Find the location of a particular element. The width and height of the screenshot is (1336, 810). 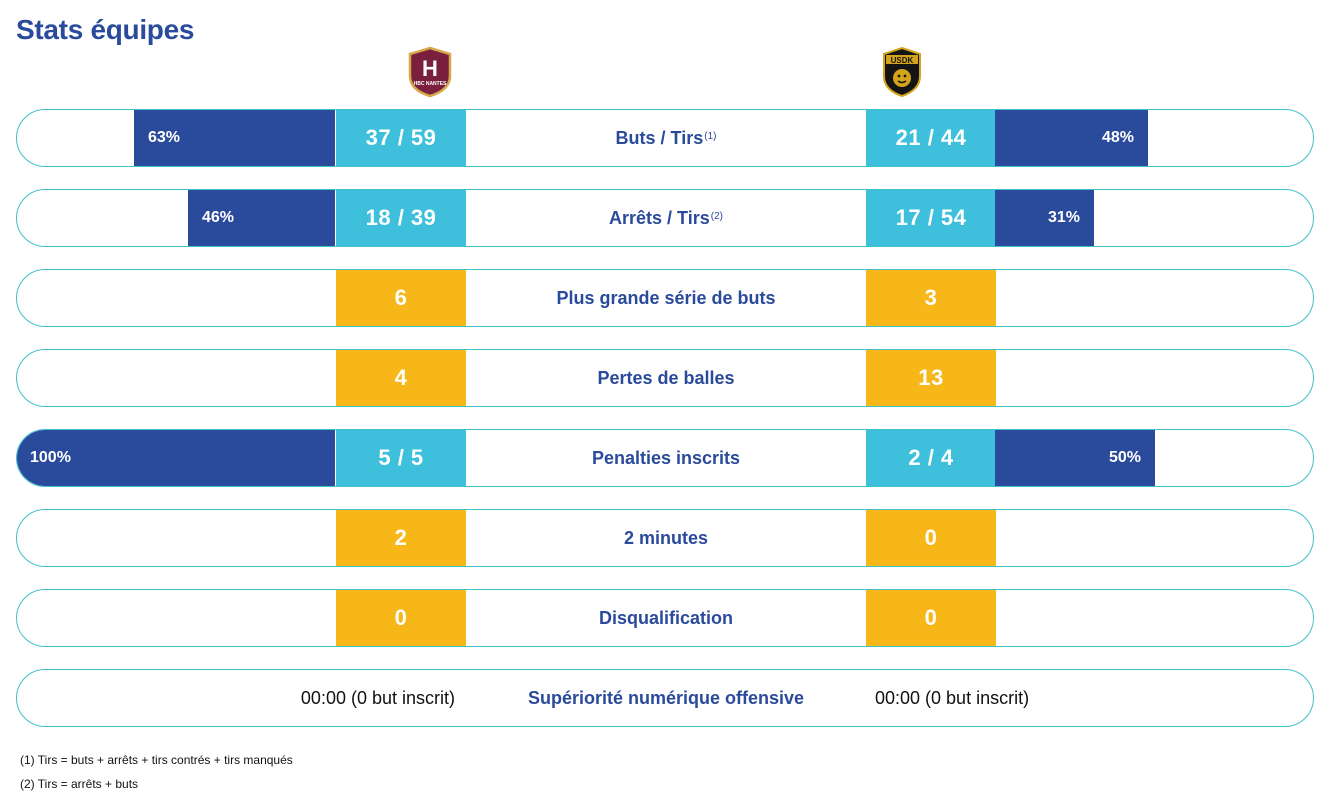

home-value: 5 / 5 is located at coordinates (401, 458).